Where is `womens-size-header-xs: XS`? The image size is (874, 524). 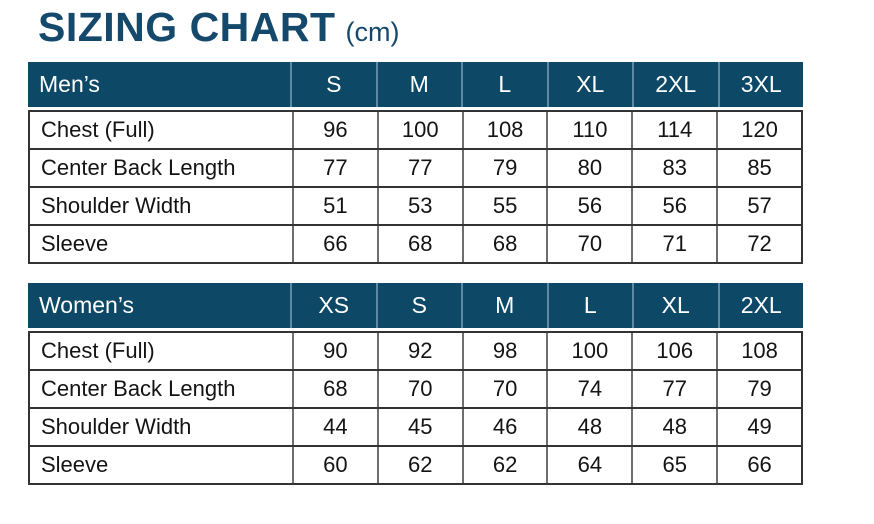
womens-size-header-xs: XS is located at coordinates (333, 305).